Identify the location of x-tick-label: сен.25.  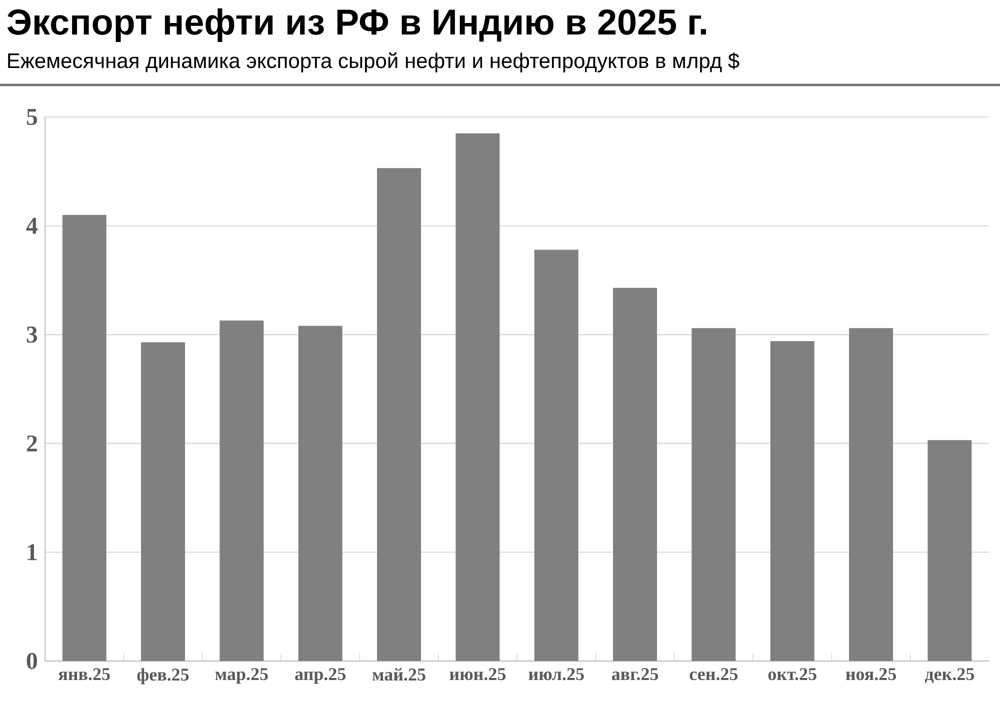
(714, 674).